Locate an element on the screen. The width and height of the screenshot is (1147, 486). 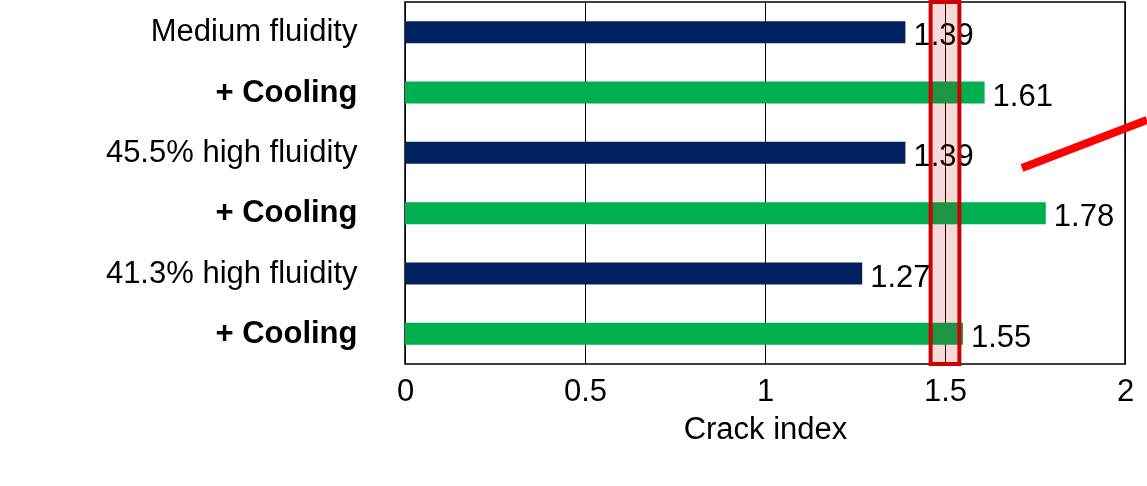
x-axis-title: Crack index is located at coordinates (765, 428).